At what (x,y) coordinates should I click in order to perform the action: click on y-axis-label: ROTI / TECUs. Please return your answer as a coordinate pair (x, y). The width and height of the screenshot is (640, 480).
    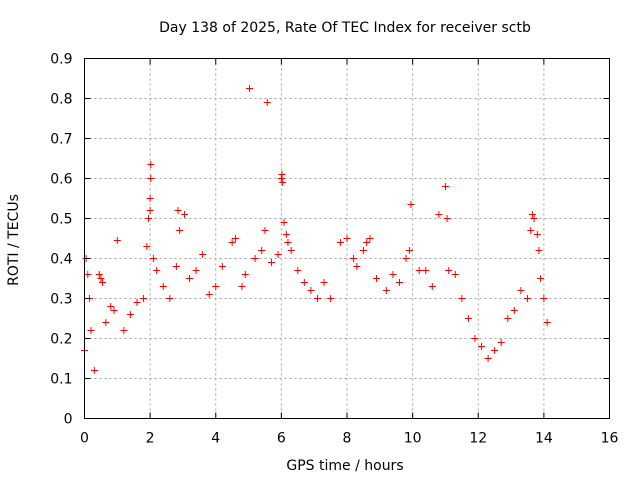
    Looking at the image, I should click on (14, 240).